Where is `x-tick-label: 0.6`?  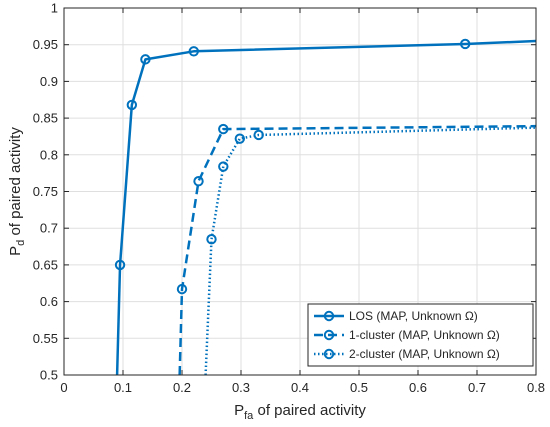
x-tick-label: 0.6 is located at coordinates (418, 387).